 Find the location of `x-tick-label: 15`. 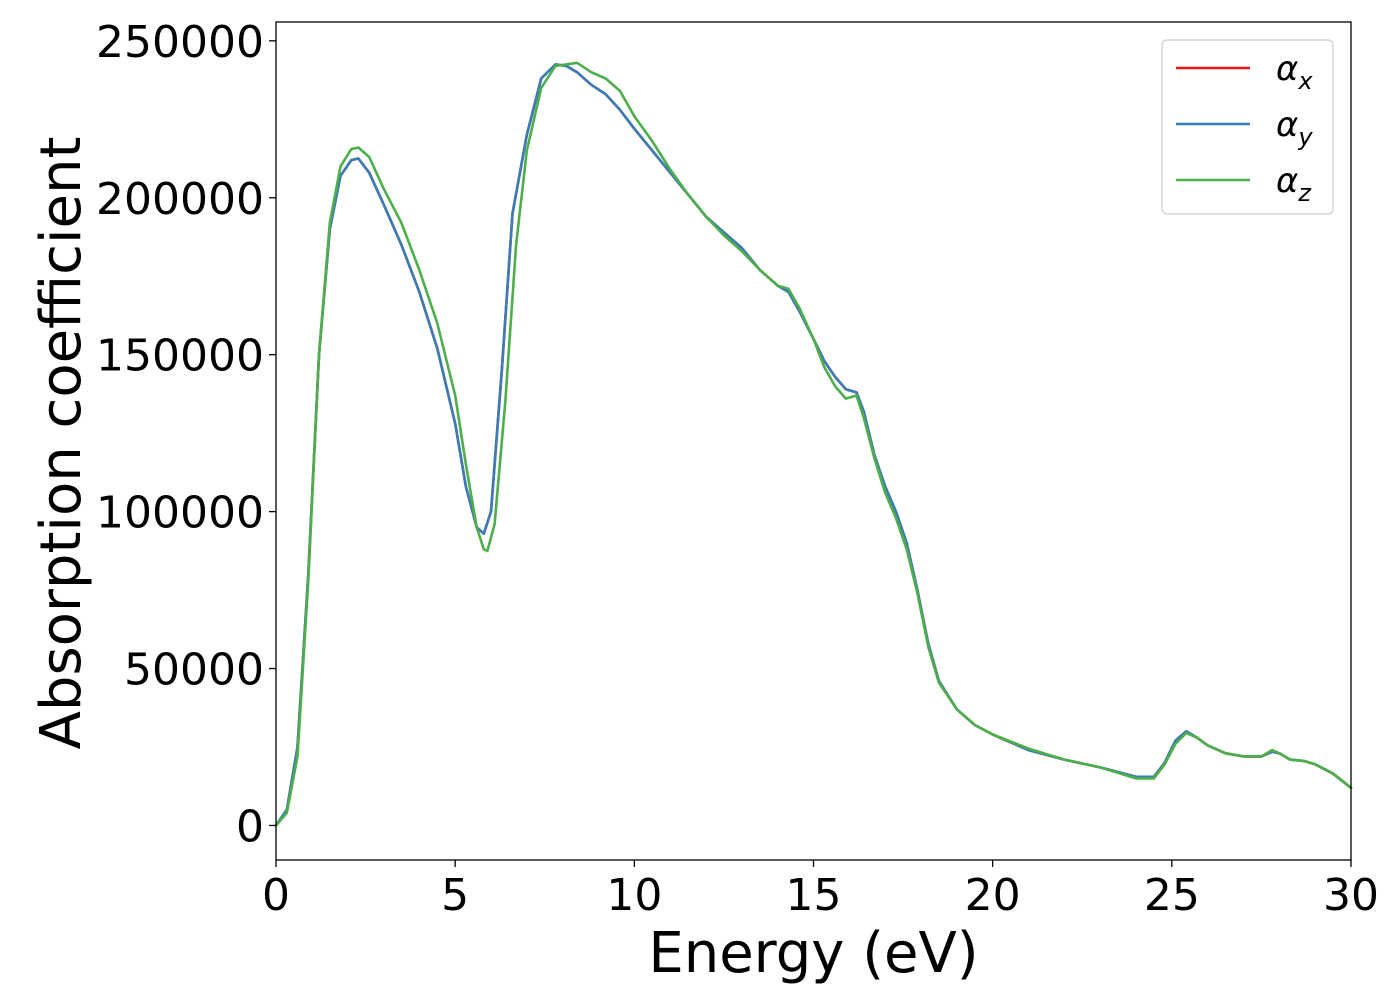

x-tick-label: 15 is located at coordinates (814, 895).